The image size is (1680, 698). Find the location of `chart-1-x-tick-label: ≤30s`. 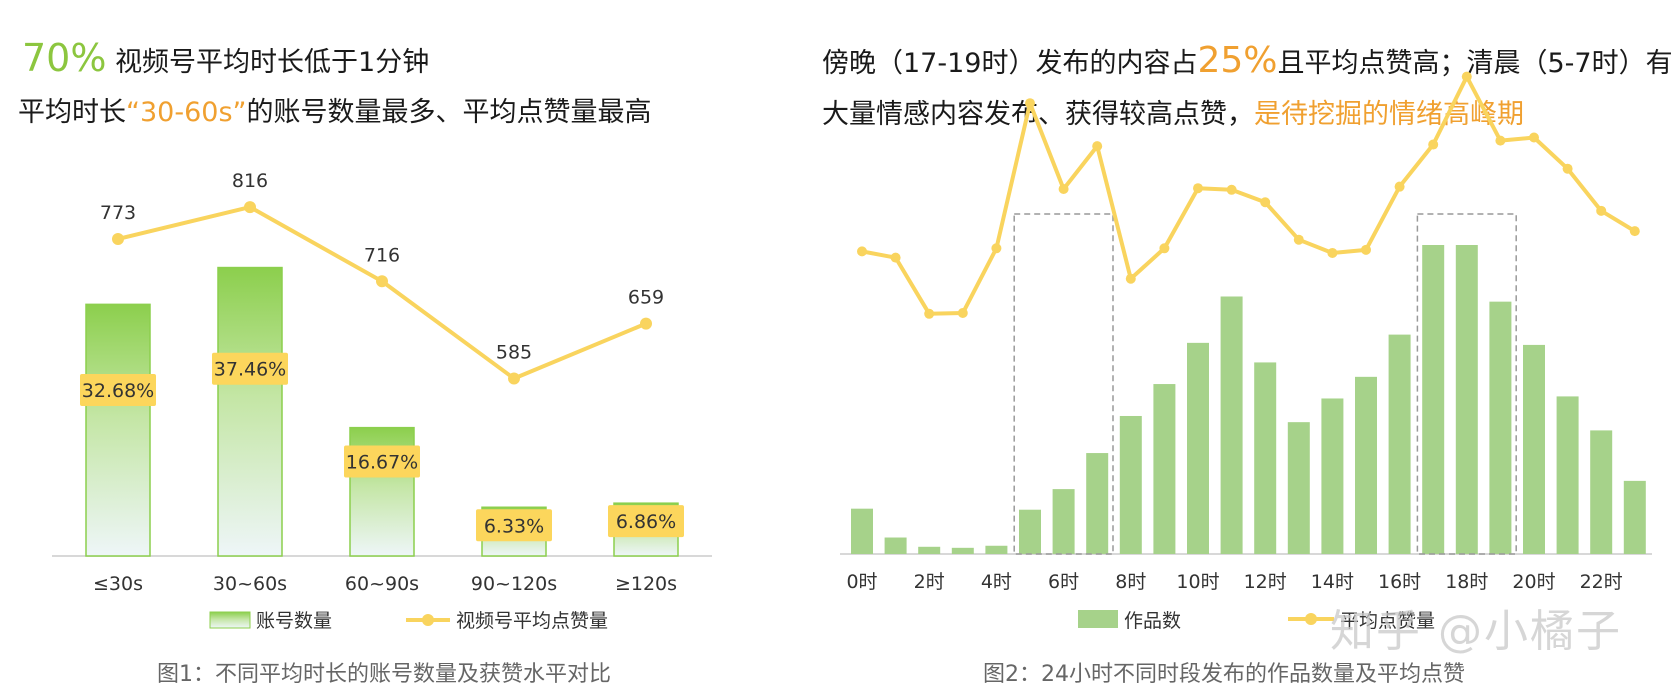

chart-1-x-tick-label: ≤30s is located at coordinates (118, 584).